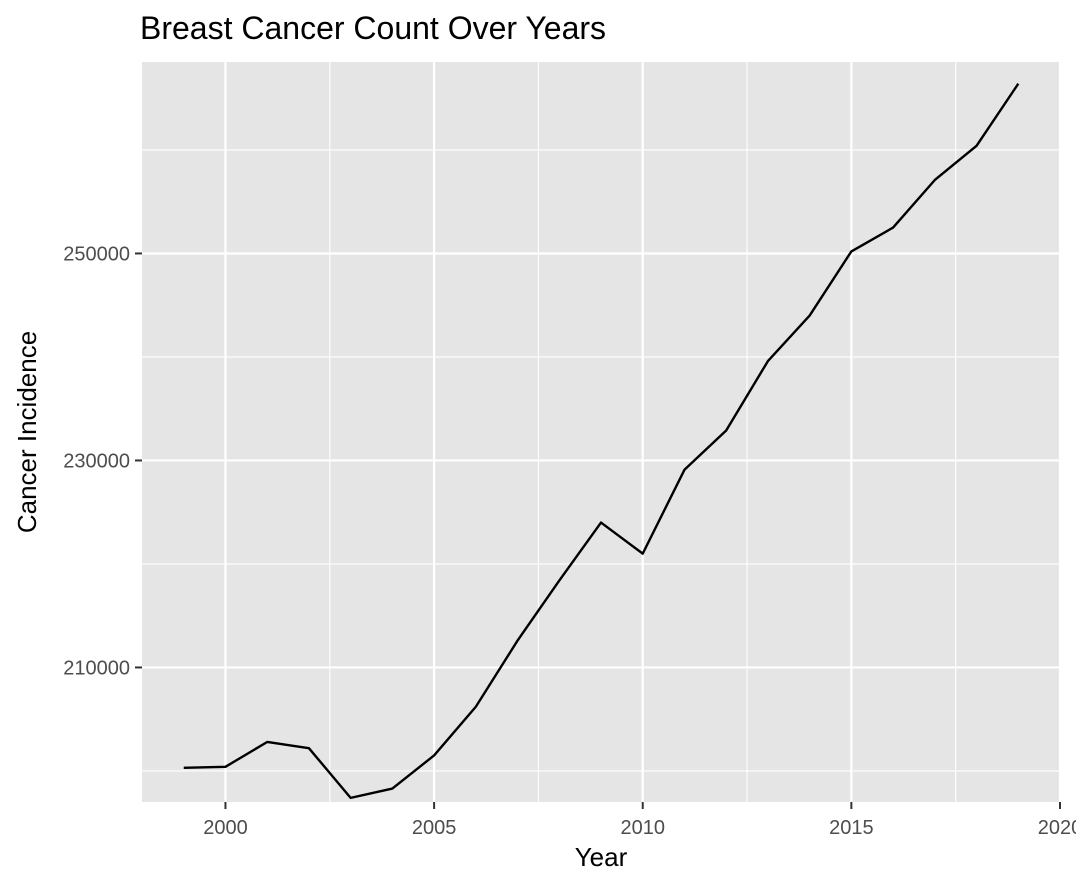 The image size is (1076, 886). I want to click on y-tick-label: 210000, so click(96, 668).